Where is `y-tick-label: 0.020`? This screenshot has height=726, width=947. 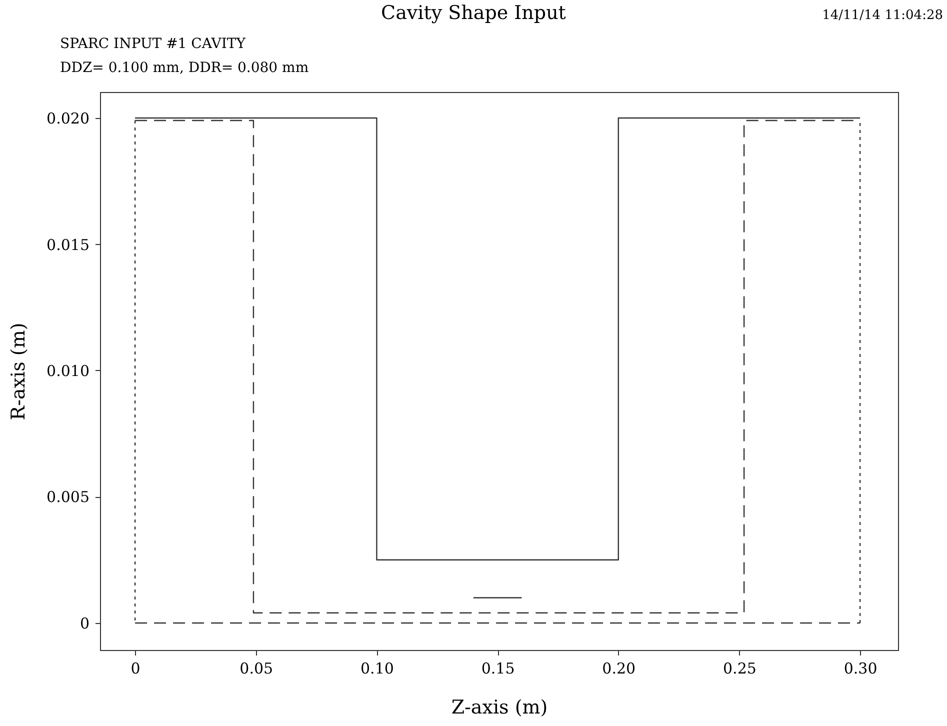
y-tick-label: 0.020 is located at coordinates (68, 119).